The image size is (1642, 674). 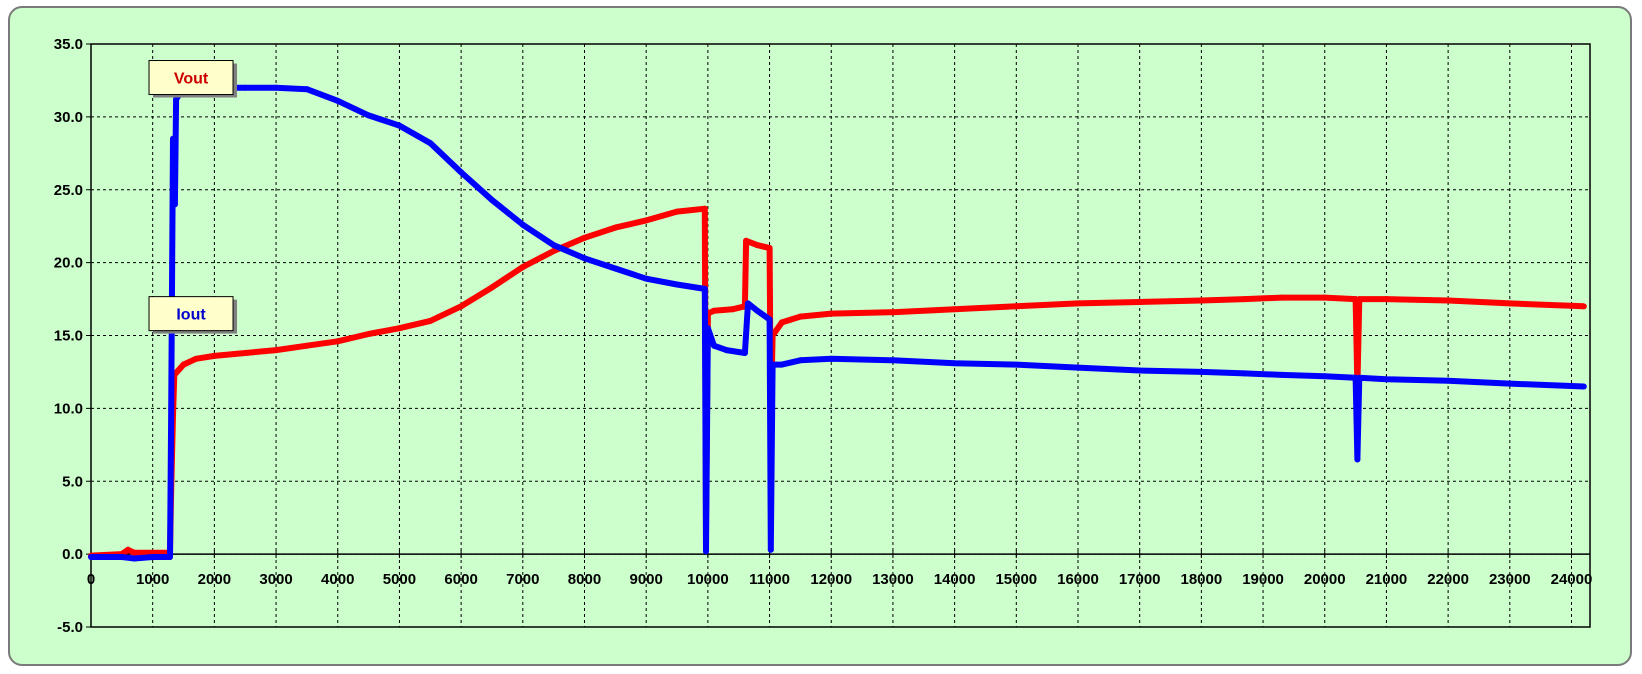 I want to click on y-tick-label: 0.0, so click(x=72, y=554).